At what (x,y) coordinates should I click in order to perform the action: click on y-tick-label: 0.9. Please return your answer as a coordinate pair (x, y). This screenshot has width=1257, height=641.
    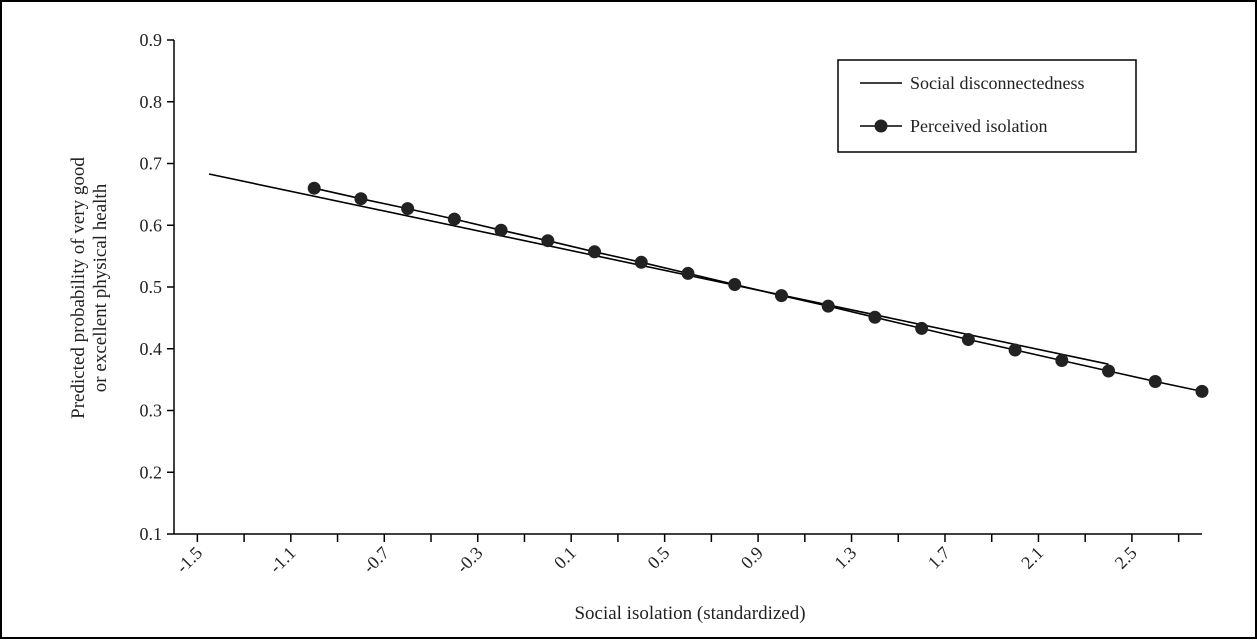
    Looking at the image, I should click on (151, 40).